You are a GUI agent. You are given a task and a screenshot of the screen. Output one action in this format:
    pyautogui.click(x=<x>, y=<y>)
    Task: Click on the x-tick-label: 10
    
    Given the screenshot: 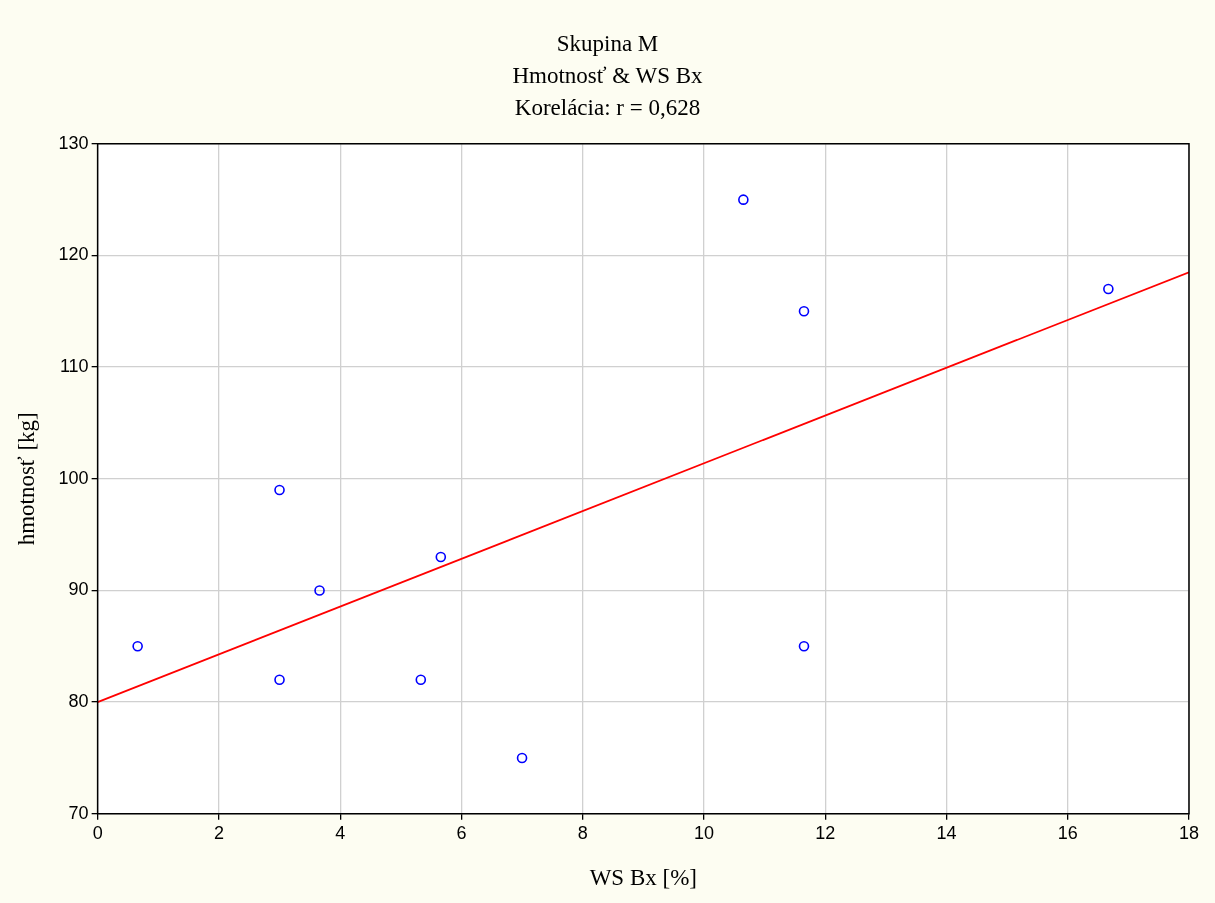 What is the action you would take?
    pyautogui.click(x=703, y=832)
    